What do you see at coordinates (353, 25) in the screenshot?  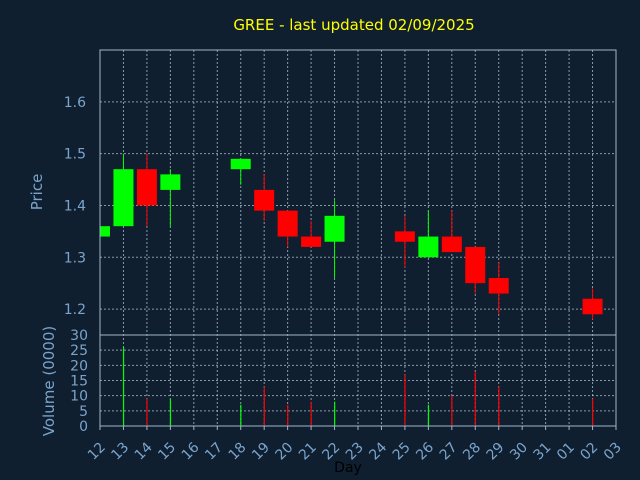 I see `chart-title: GREE - last updated 02/09/2025` at bounding box center [353, 25].